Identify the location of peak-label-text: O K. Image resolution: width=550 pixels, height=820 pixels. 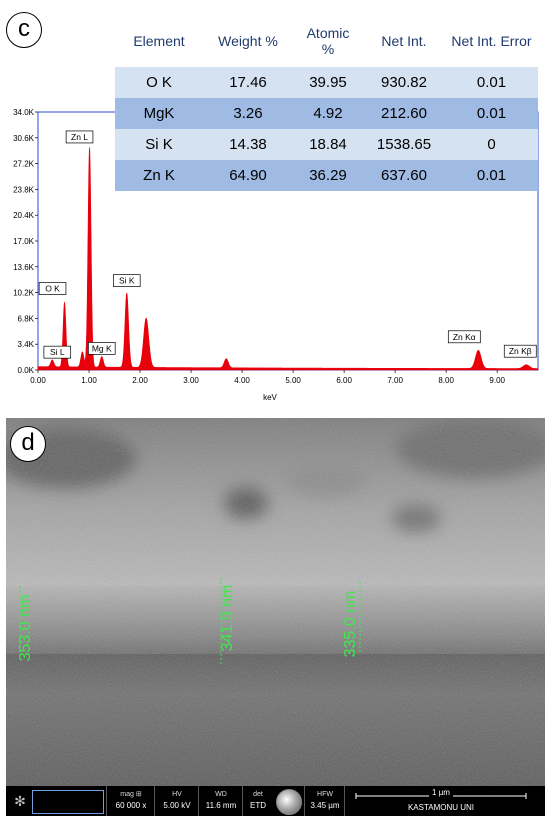
(52, 289).